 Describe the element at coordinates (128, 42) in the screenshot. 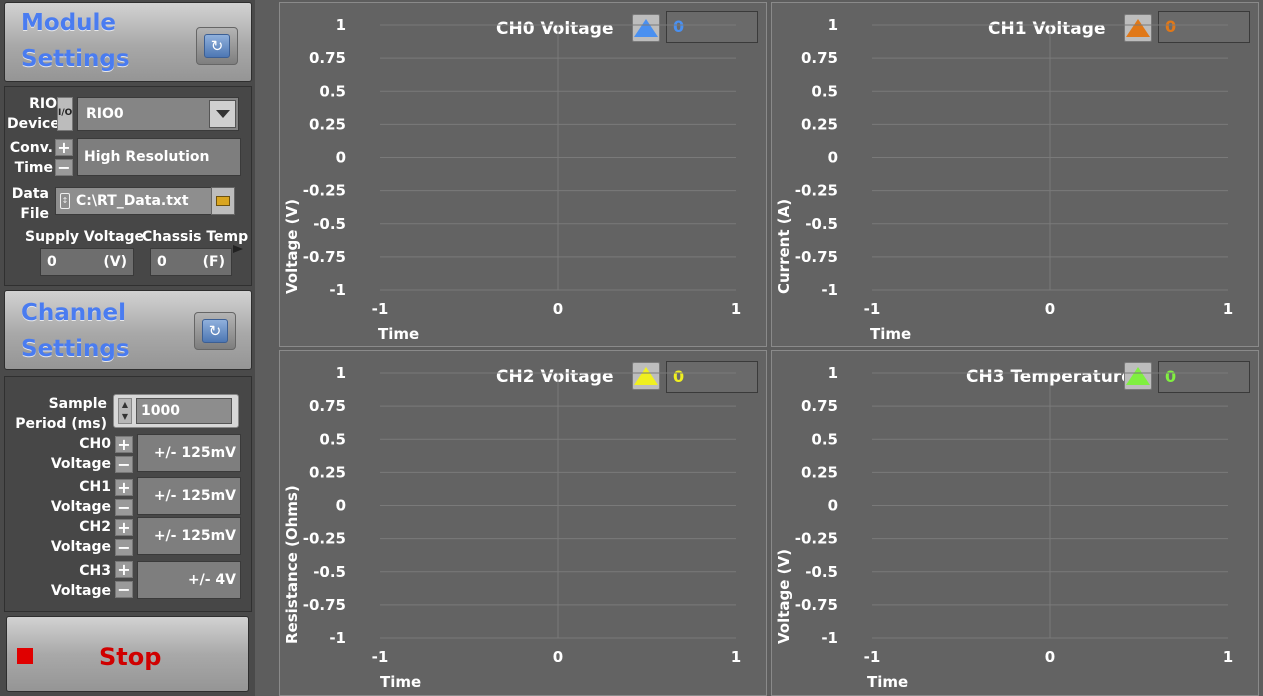

I see `module-settings-button: Module Settings ↻` at that location.